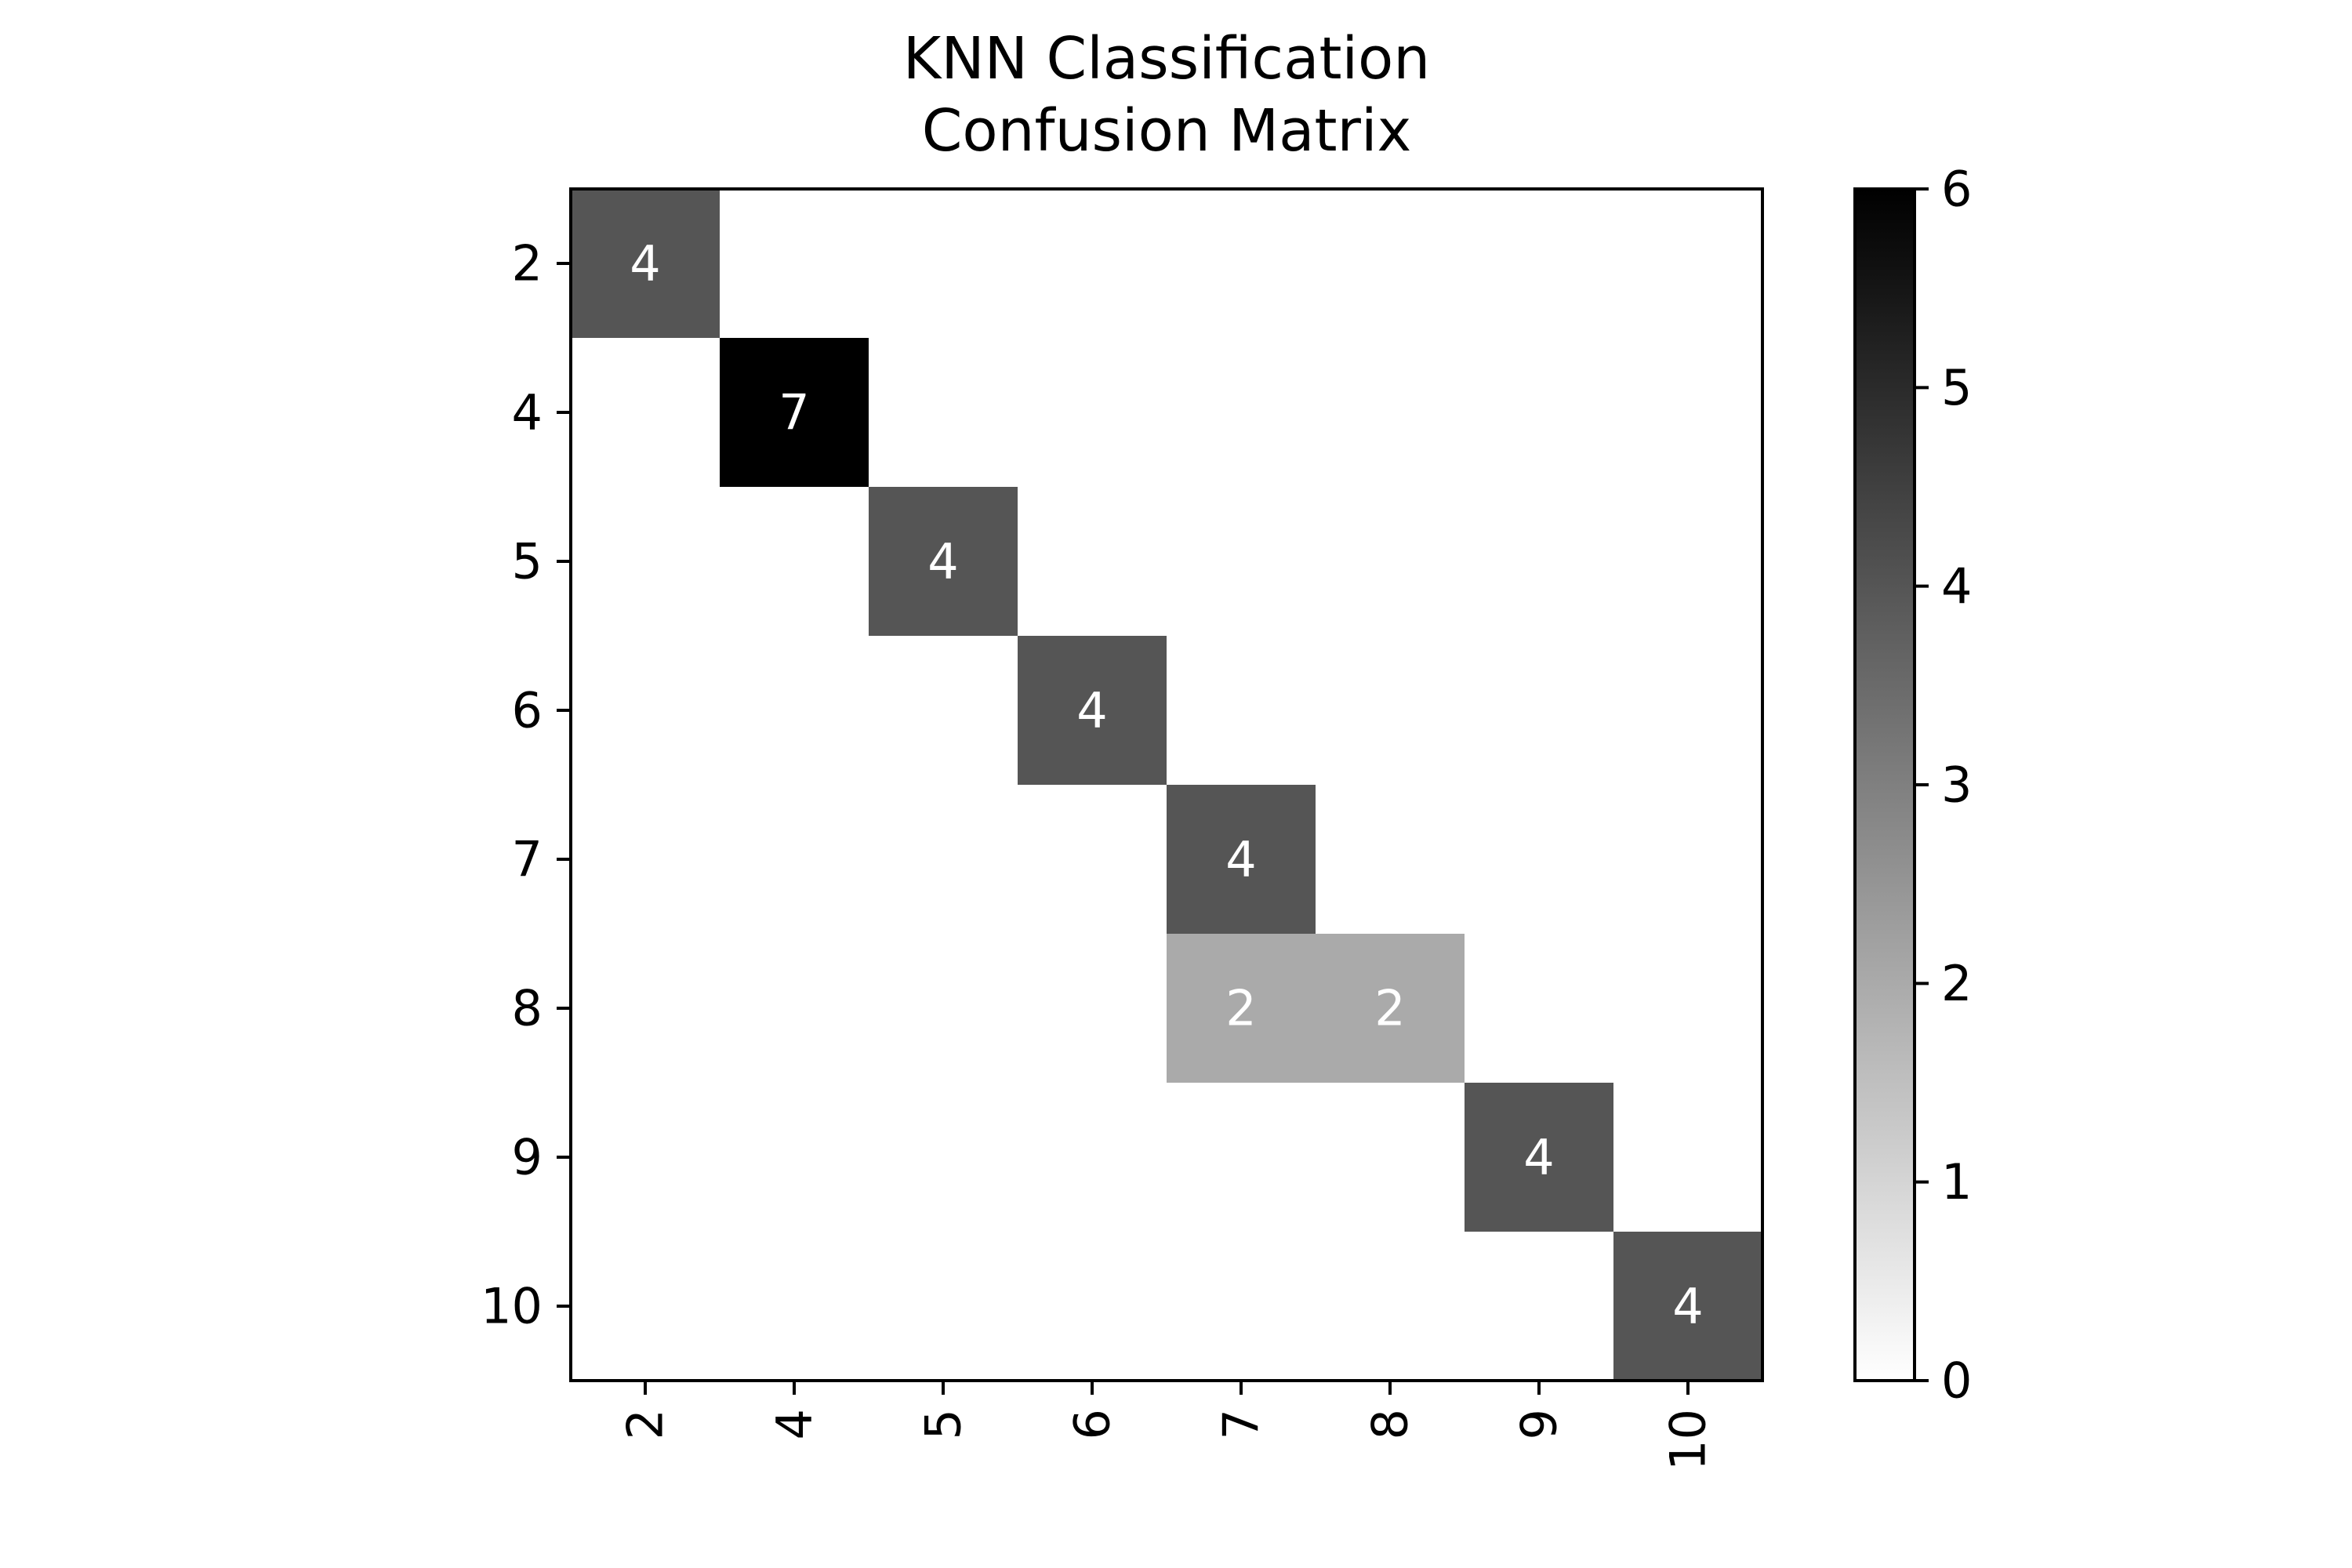 The width and height of the screenshot is (2352, 1568). What do you see at coordinates (512, 1306) in the screenshot?
I see `y-tick-label: 10` at bounding box center [512, 1306].